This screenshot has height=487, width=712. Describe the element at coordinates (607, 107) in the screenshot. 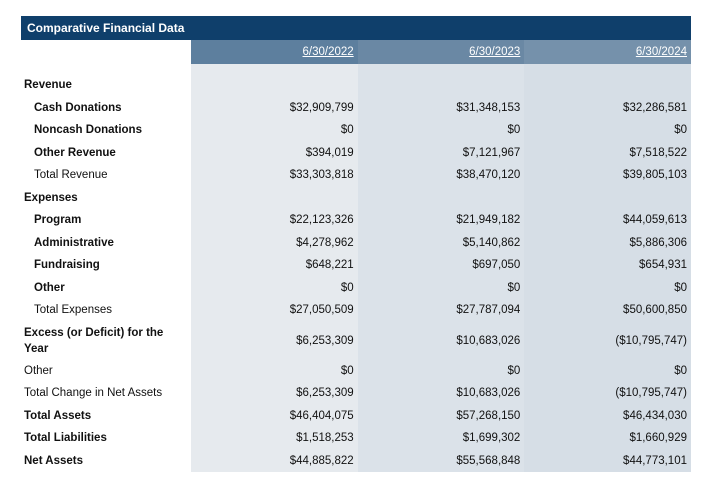

I see `value-2024: $32,286,581` at that location.